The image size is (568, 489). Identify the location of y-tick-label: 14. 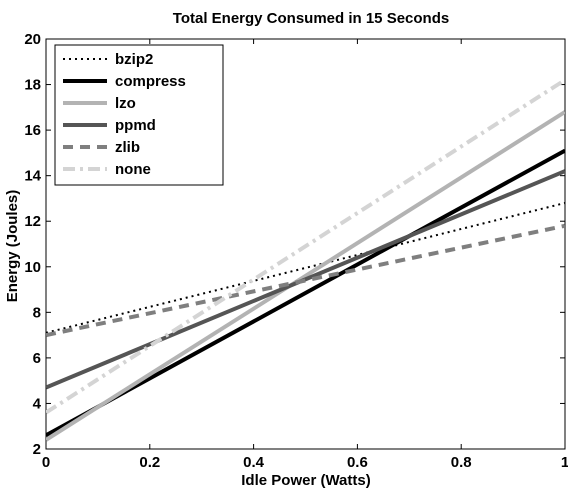
(32, 176).